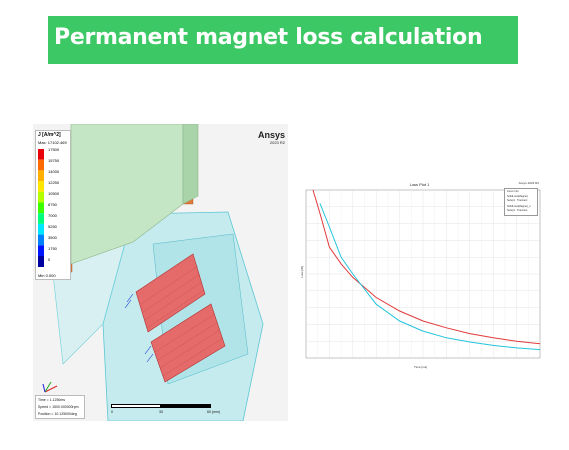  Describe the element at coordinates (54, 149) in the screenshot. I see `legend-tick: 17500` at that location.